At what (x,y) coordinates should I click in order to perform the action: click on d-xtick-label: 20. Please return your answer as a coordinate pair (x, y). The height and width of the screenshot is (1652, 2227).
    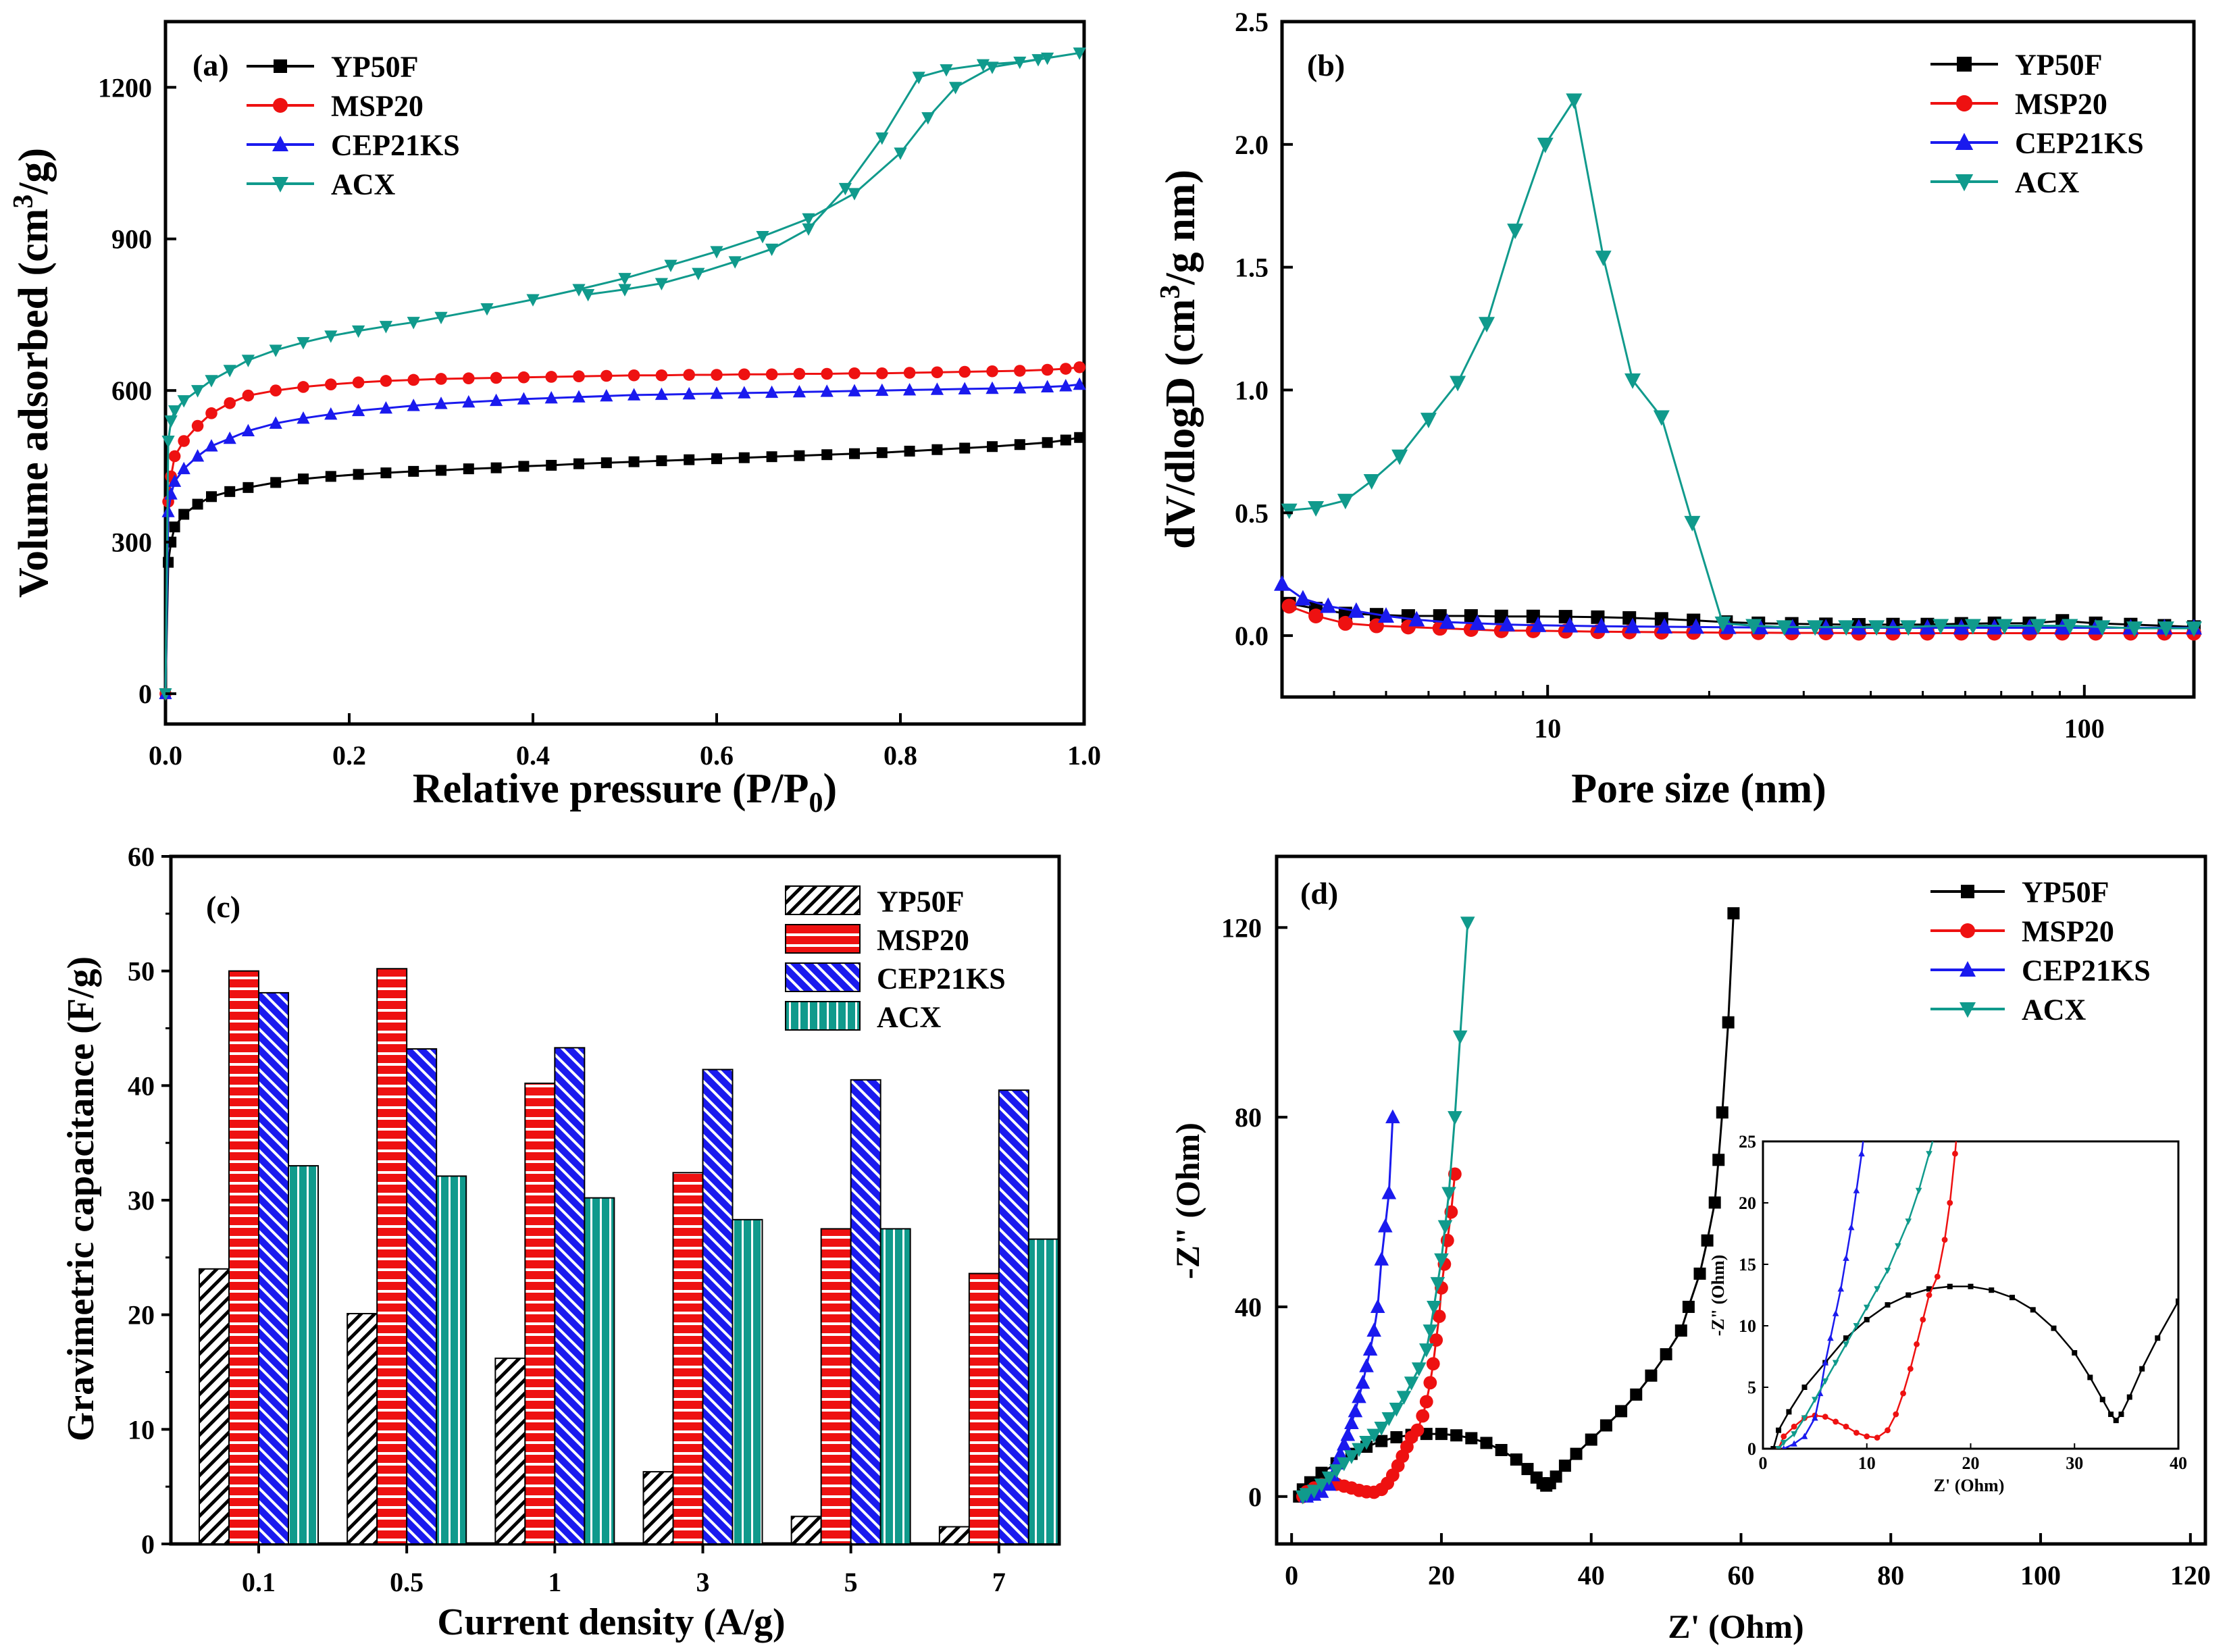
    Looking at the image, I should click on (1441, 1575).